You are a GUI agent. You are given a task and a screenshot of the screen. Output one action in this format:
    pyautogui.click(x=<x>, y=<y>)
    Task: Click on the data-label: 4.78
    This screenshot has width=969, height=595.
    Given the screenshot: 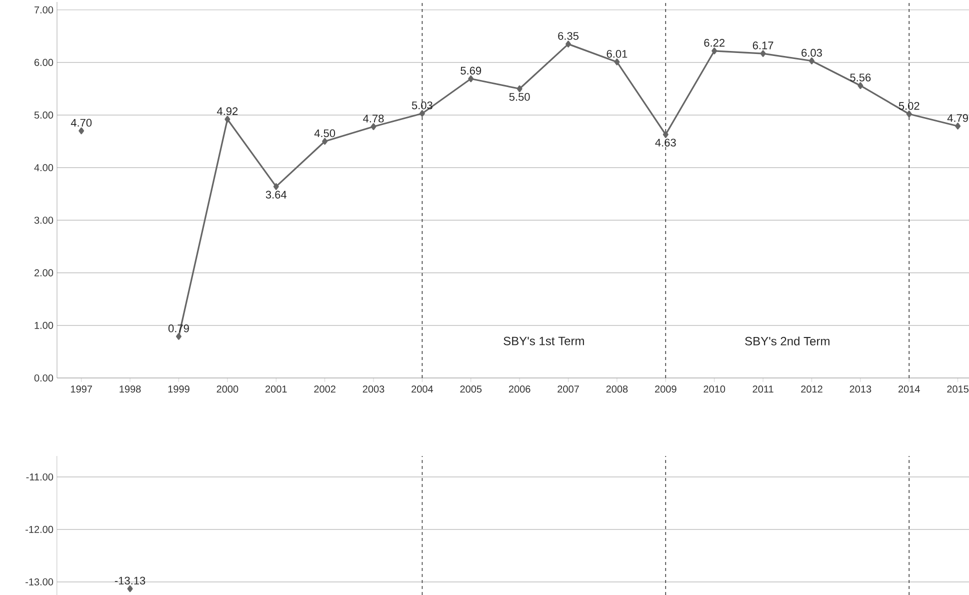 What is the action you would take?
    pyautogui.click(x=373, y=118)
    